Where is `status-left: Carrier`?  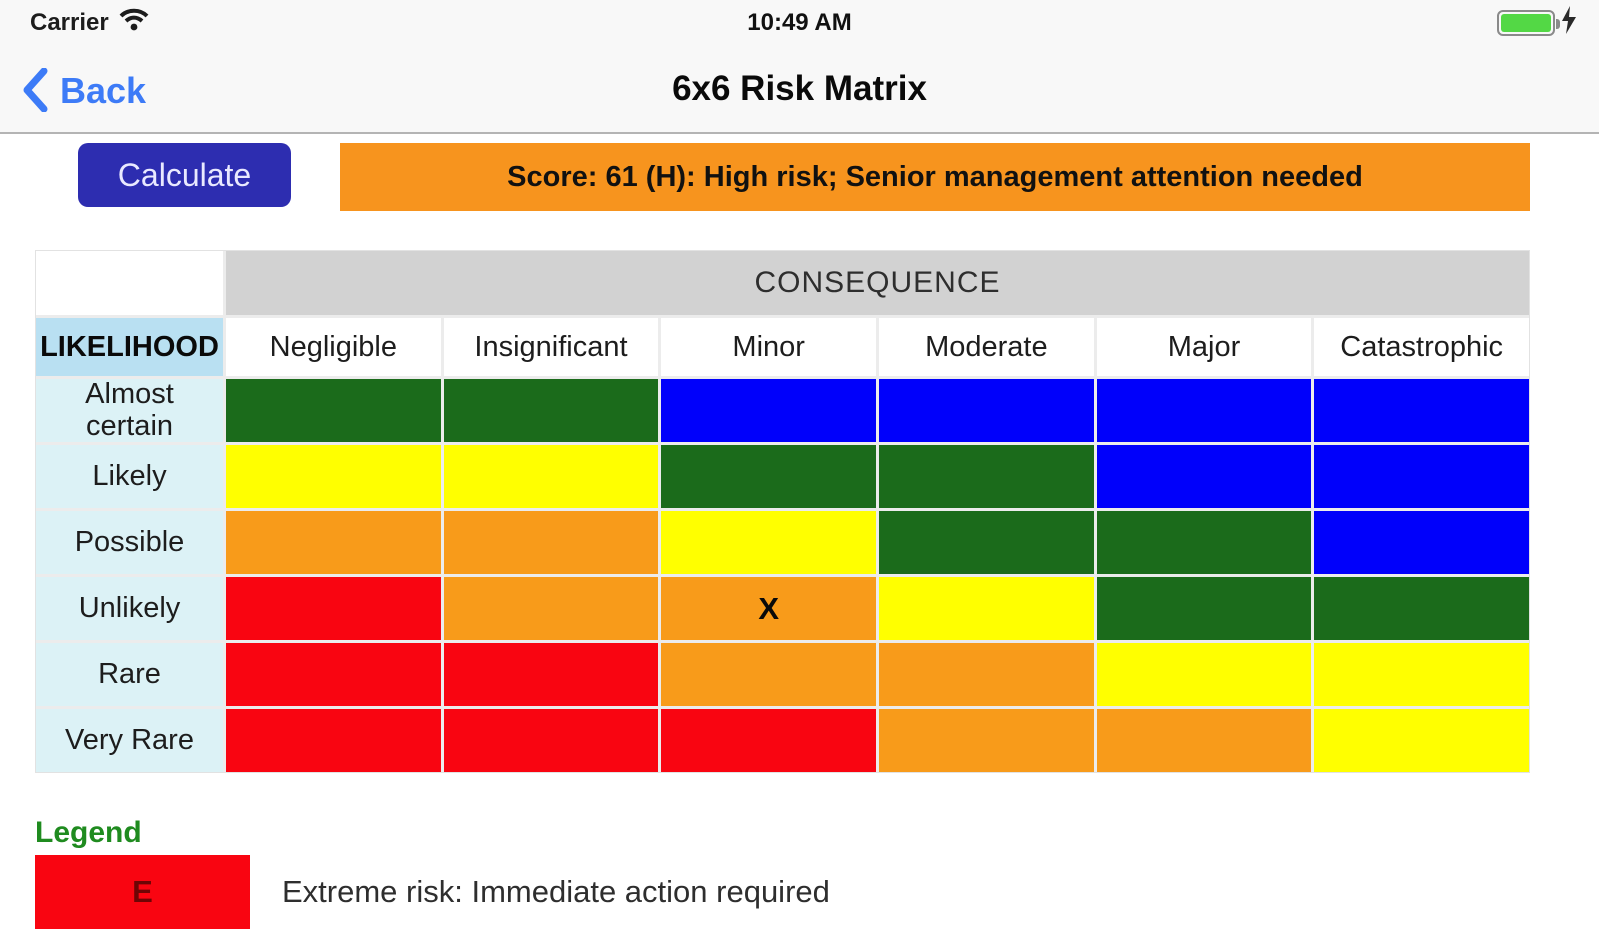
status-left: Carrier is located at coordinates (89, 22).